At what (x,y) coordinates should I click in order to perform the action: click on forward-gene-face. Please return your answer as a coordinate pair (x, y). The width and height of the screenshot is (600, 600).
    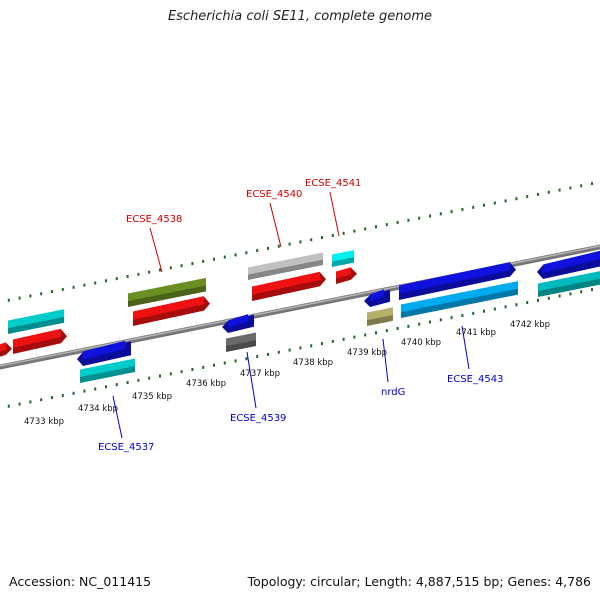
    Looking at the image, I should click on (343, 273).